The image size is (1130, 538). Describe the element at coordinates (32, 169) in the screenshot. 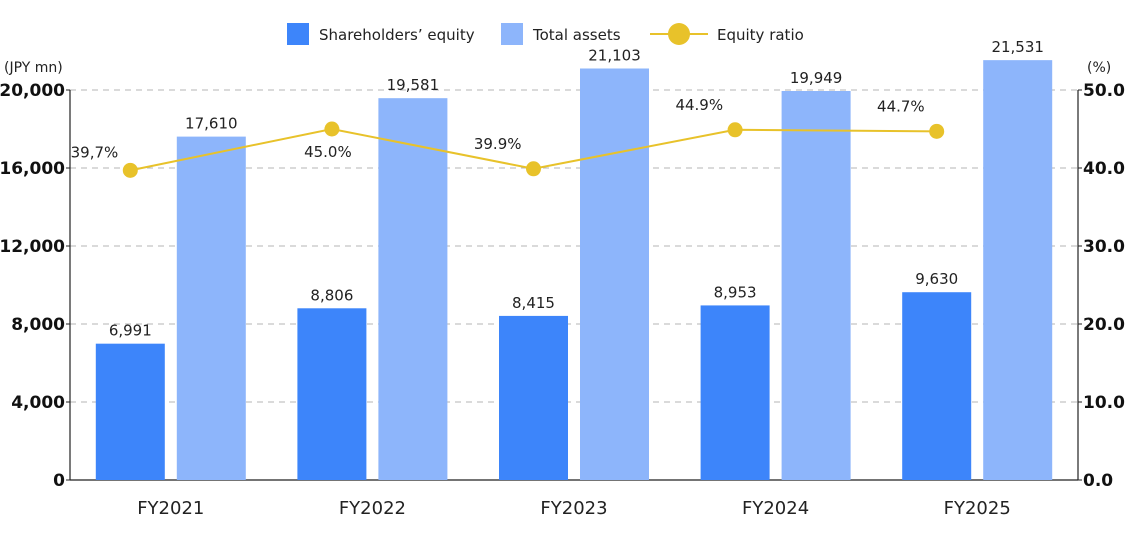

I see `left-tick-label: 16,000` at that location.